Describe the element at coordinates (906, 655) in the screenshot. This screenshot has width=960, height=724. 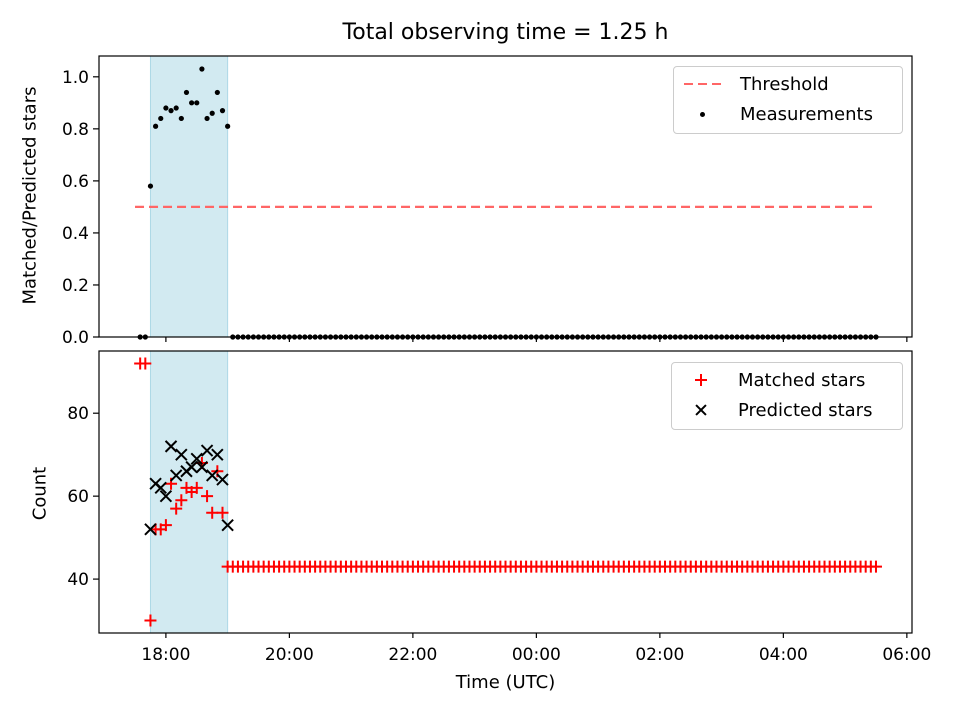
I see `xtick-label: 06:00` at that location.